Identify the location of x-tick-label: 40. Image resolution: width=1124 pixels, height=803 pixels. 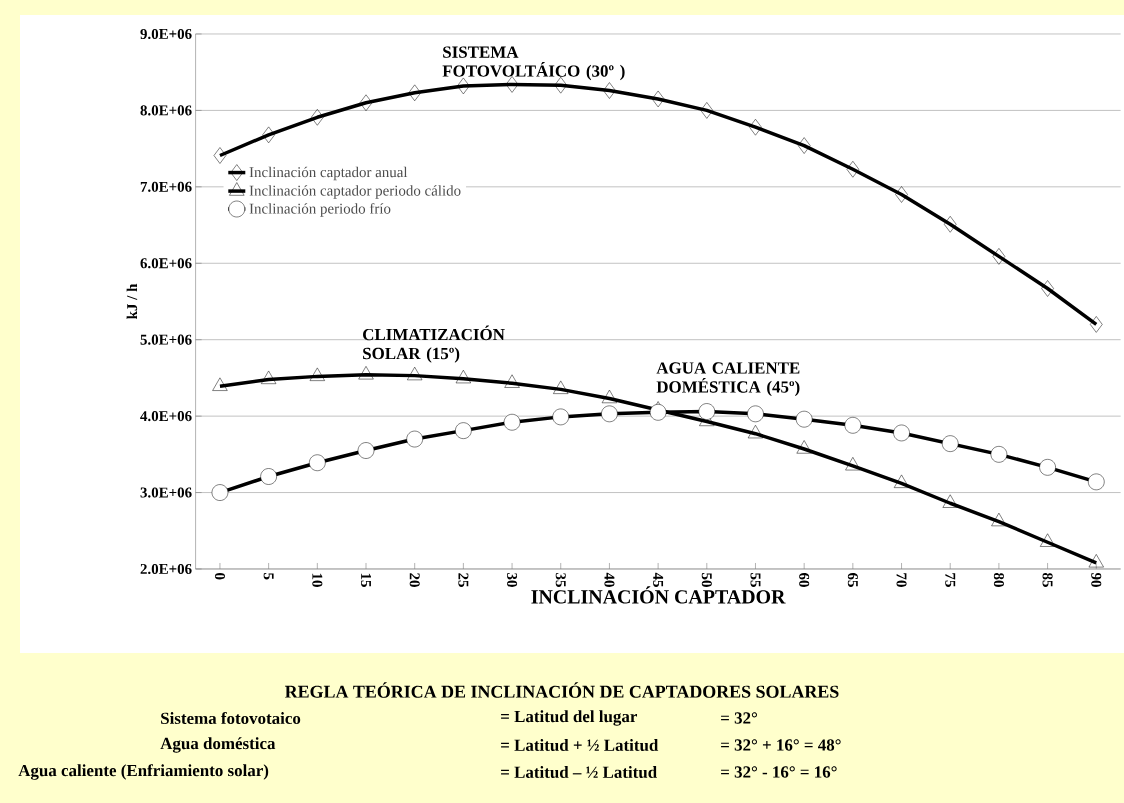
(609, 579).